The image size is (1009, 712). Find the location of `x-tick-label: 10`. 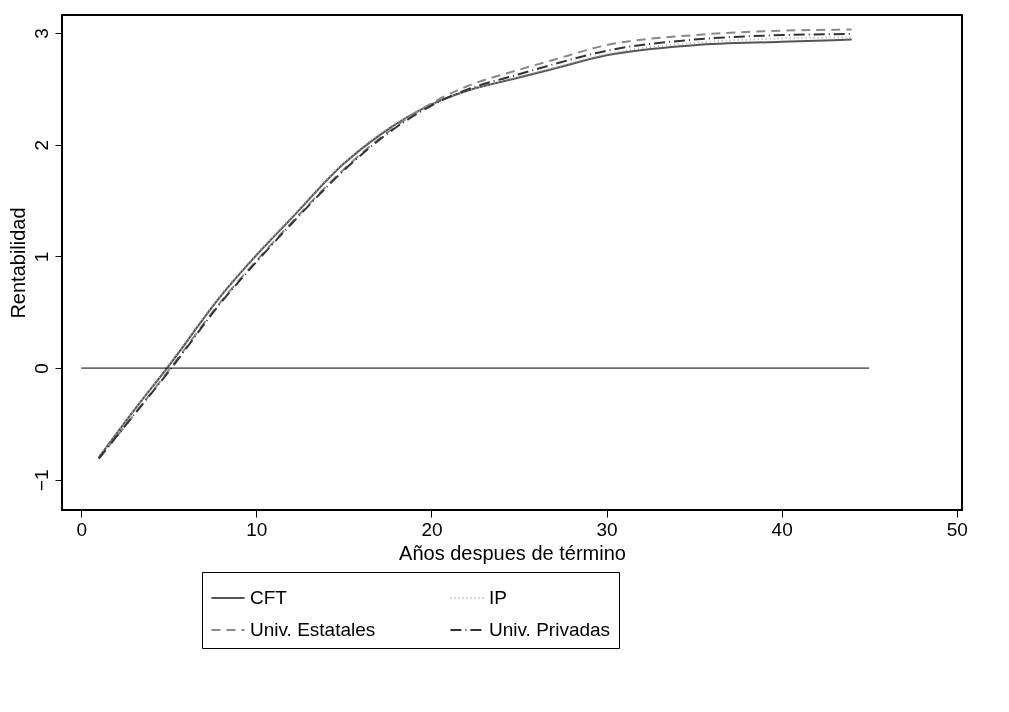

x-tick-label: 10 is located at coordinates (257, 529).